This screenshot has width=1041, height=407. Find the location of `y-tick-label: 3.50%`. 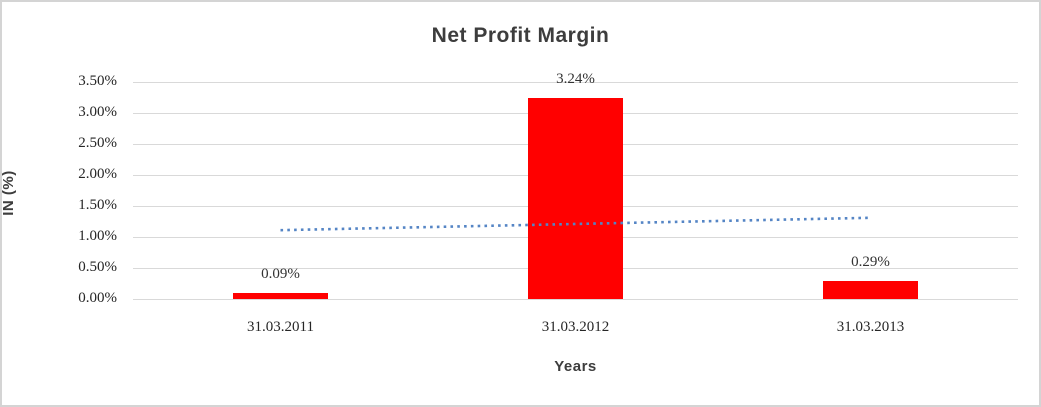

y-tick-label: 3.50% is located at coordinates (97, 81).